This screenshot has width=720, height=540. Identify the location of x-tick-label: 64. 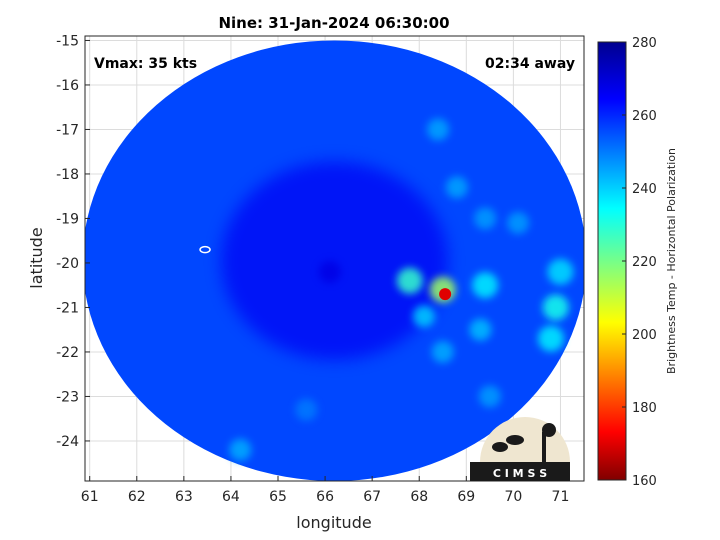
(231, 497).